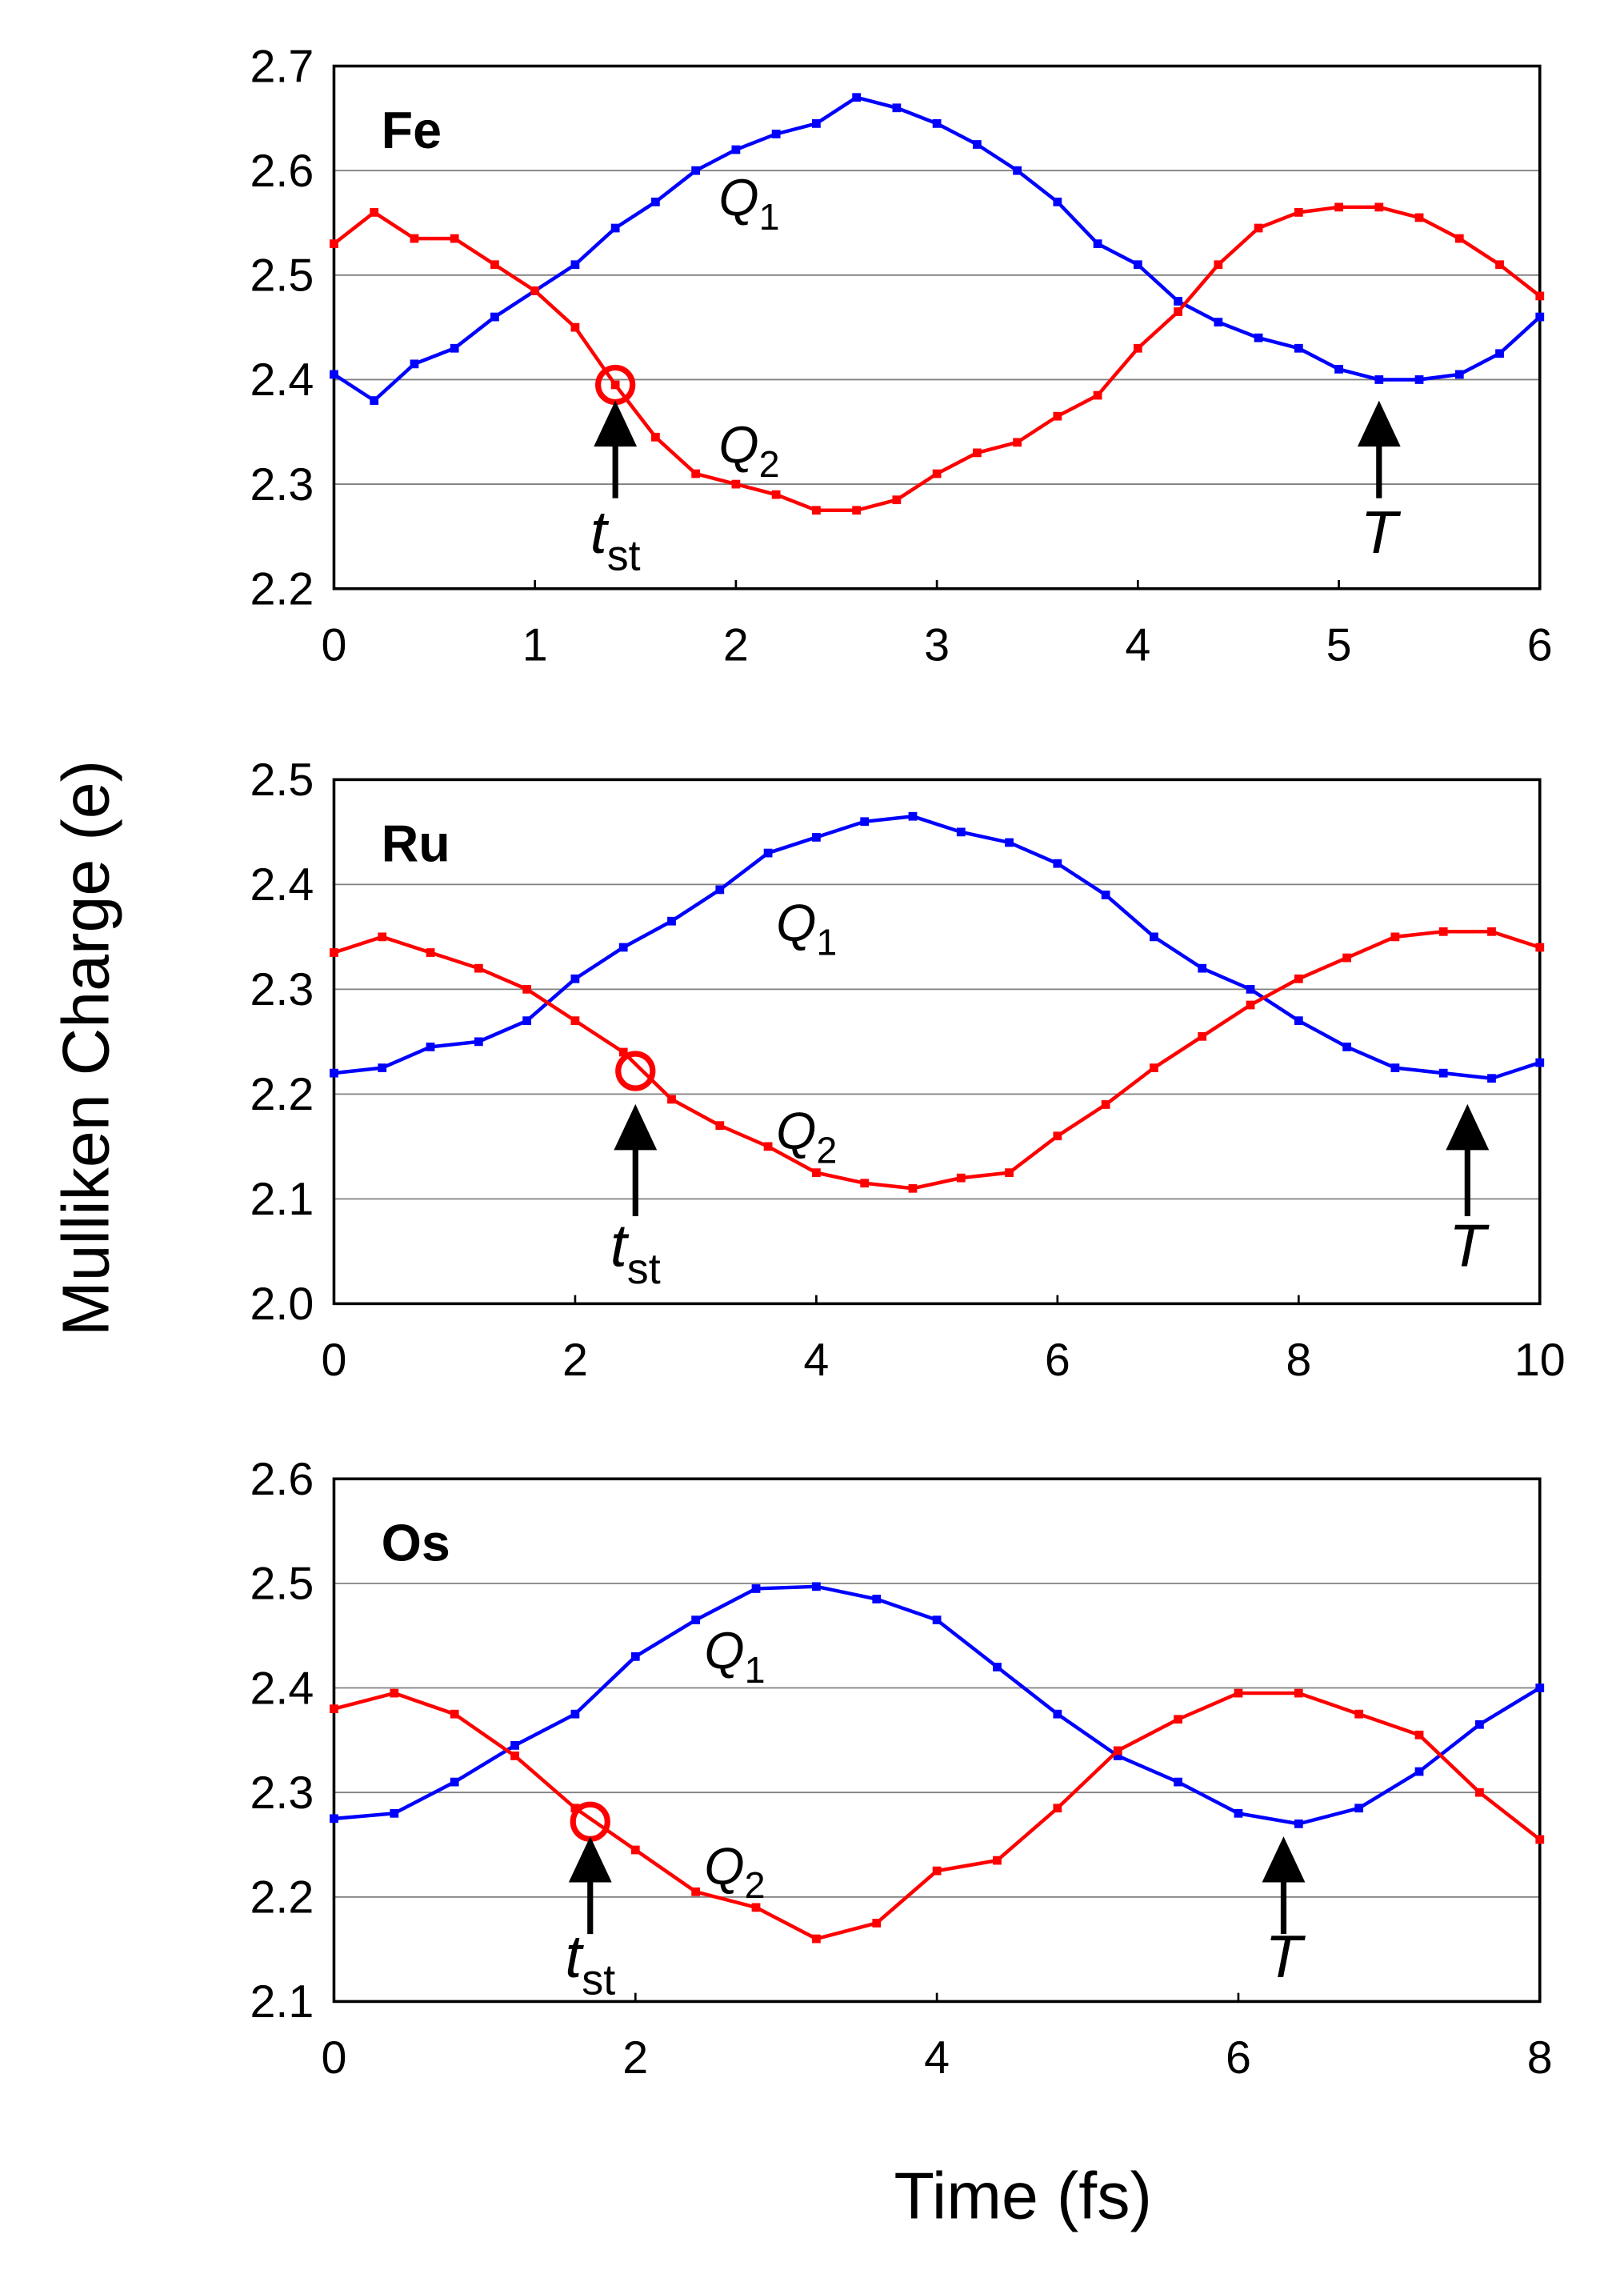 This screenshot has height=2270, width=1624. Describe the element at coordinates (535, 645) in the screenshot. I see `x-tick-label: 1` at that location.